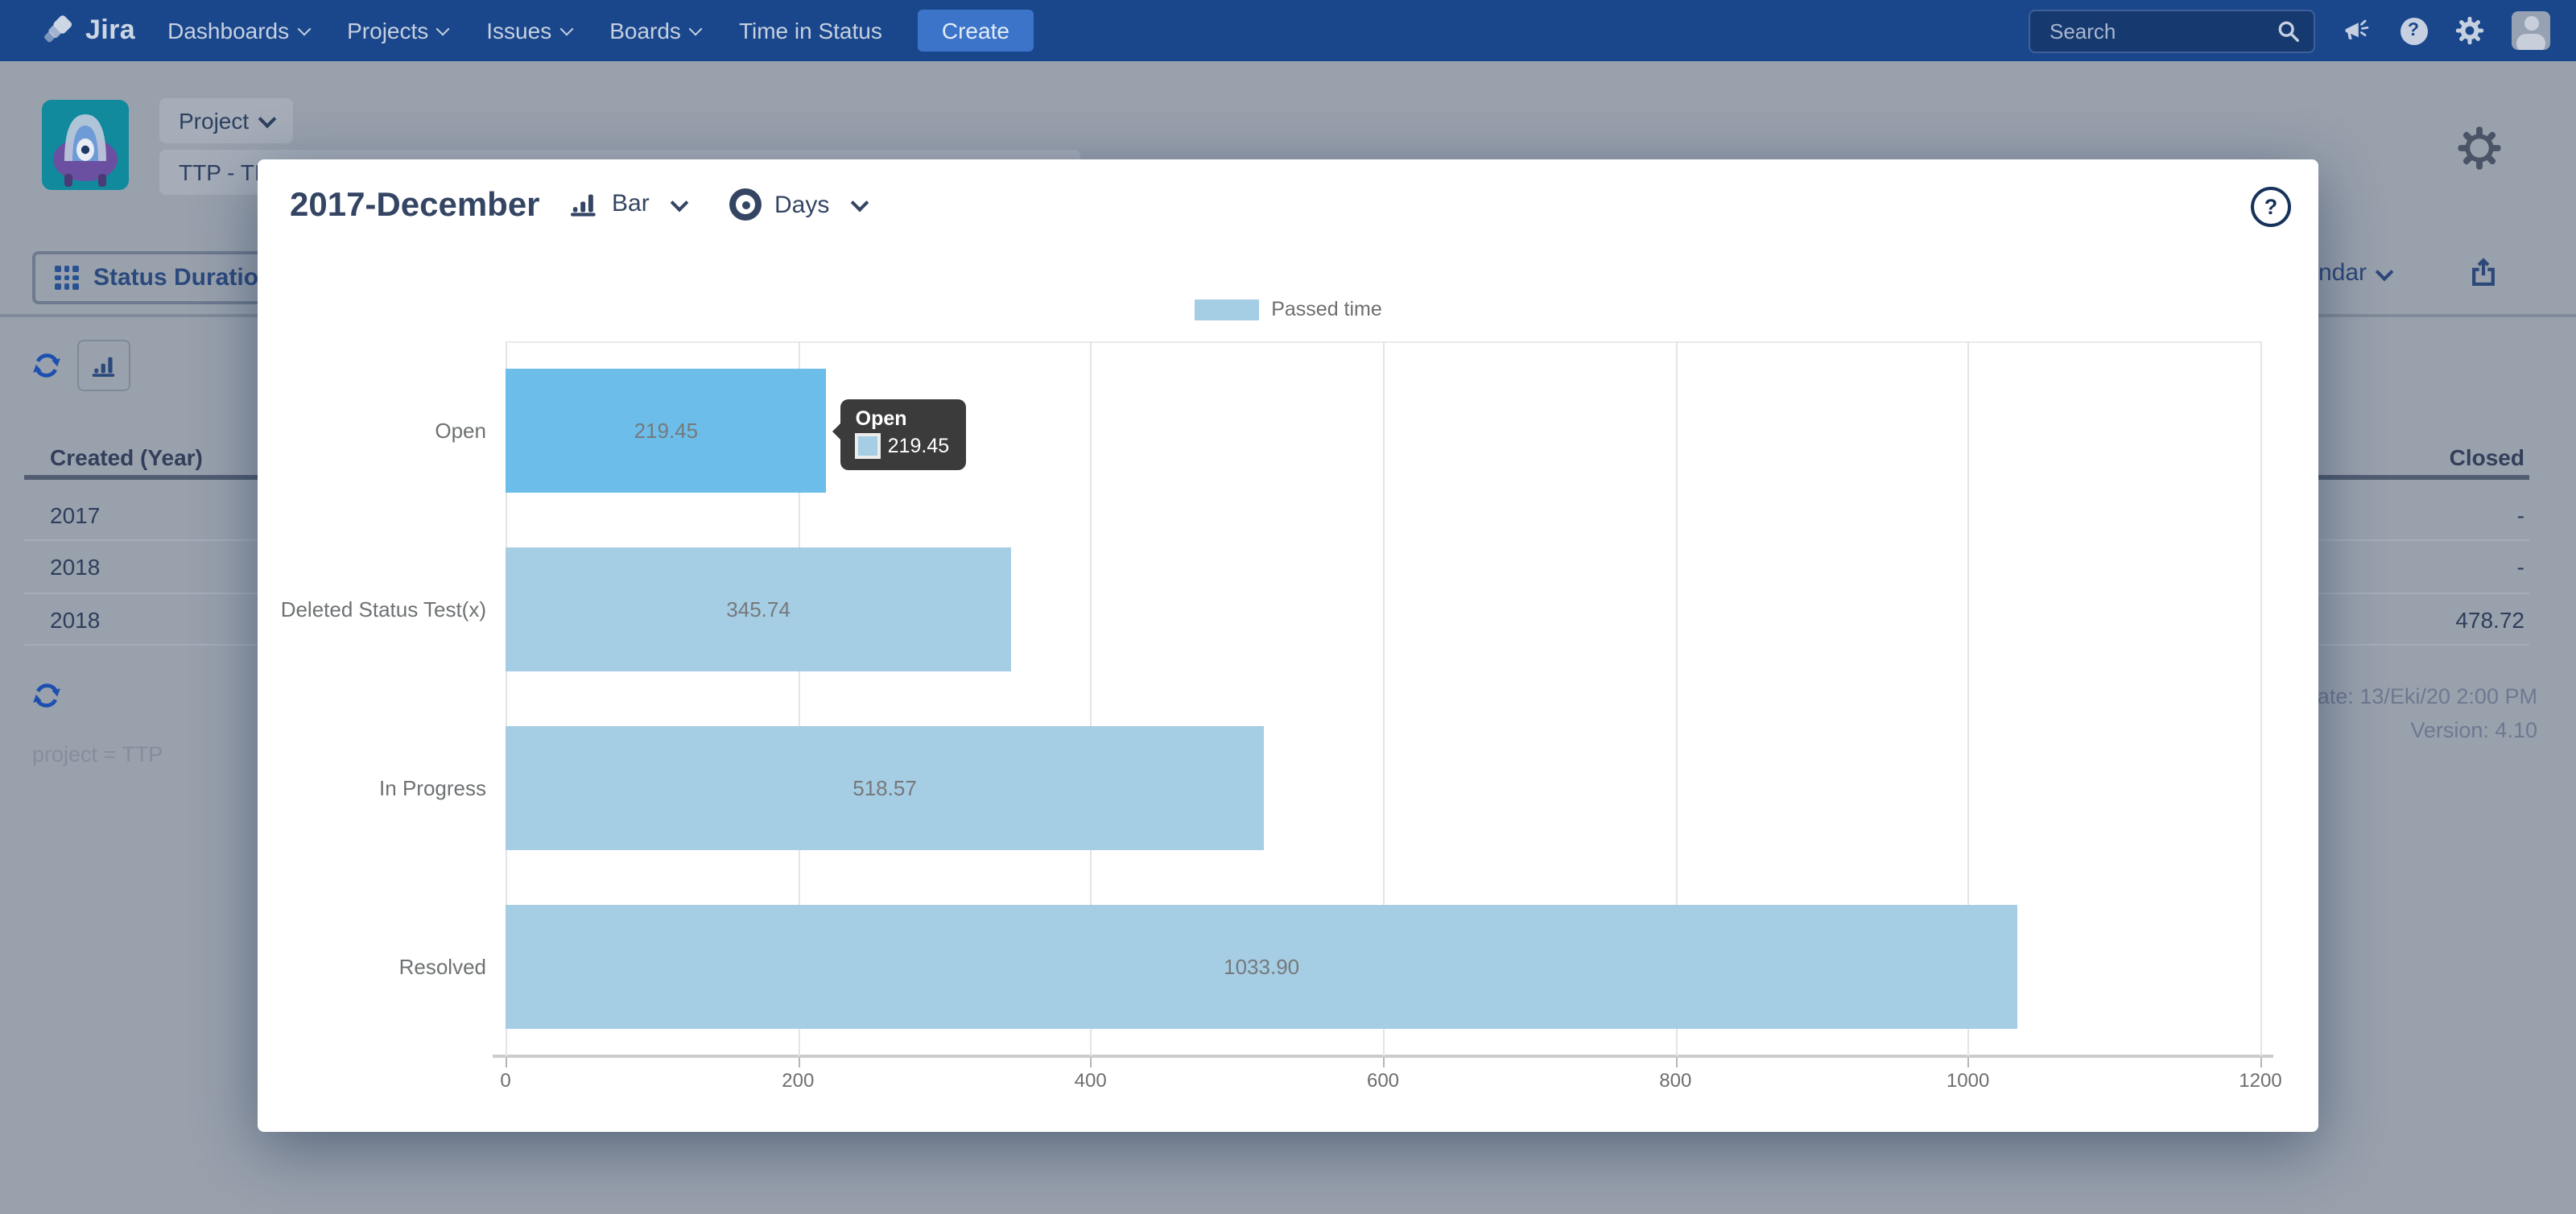 This screenshot has width=2576, height=1214. What do you see at coordinates (2489, 620) in the screenshot?
I see `table-cell: 478.72` at bounding box center [2489, 620].